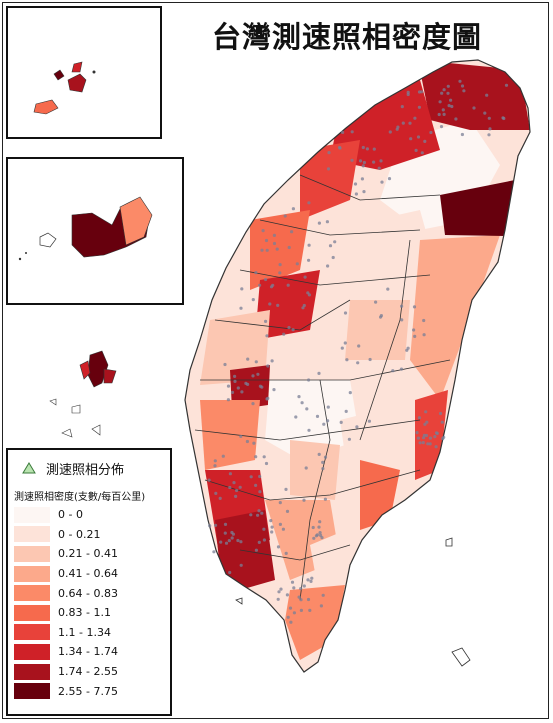  I want to click on legend-row: 1.1 - 1.34, so click(92, 633).